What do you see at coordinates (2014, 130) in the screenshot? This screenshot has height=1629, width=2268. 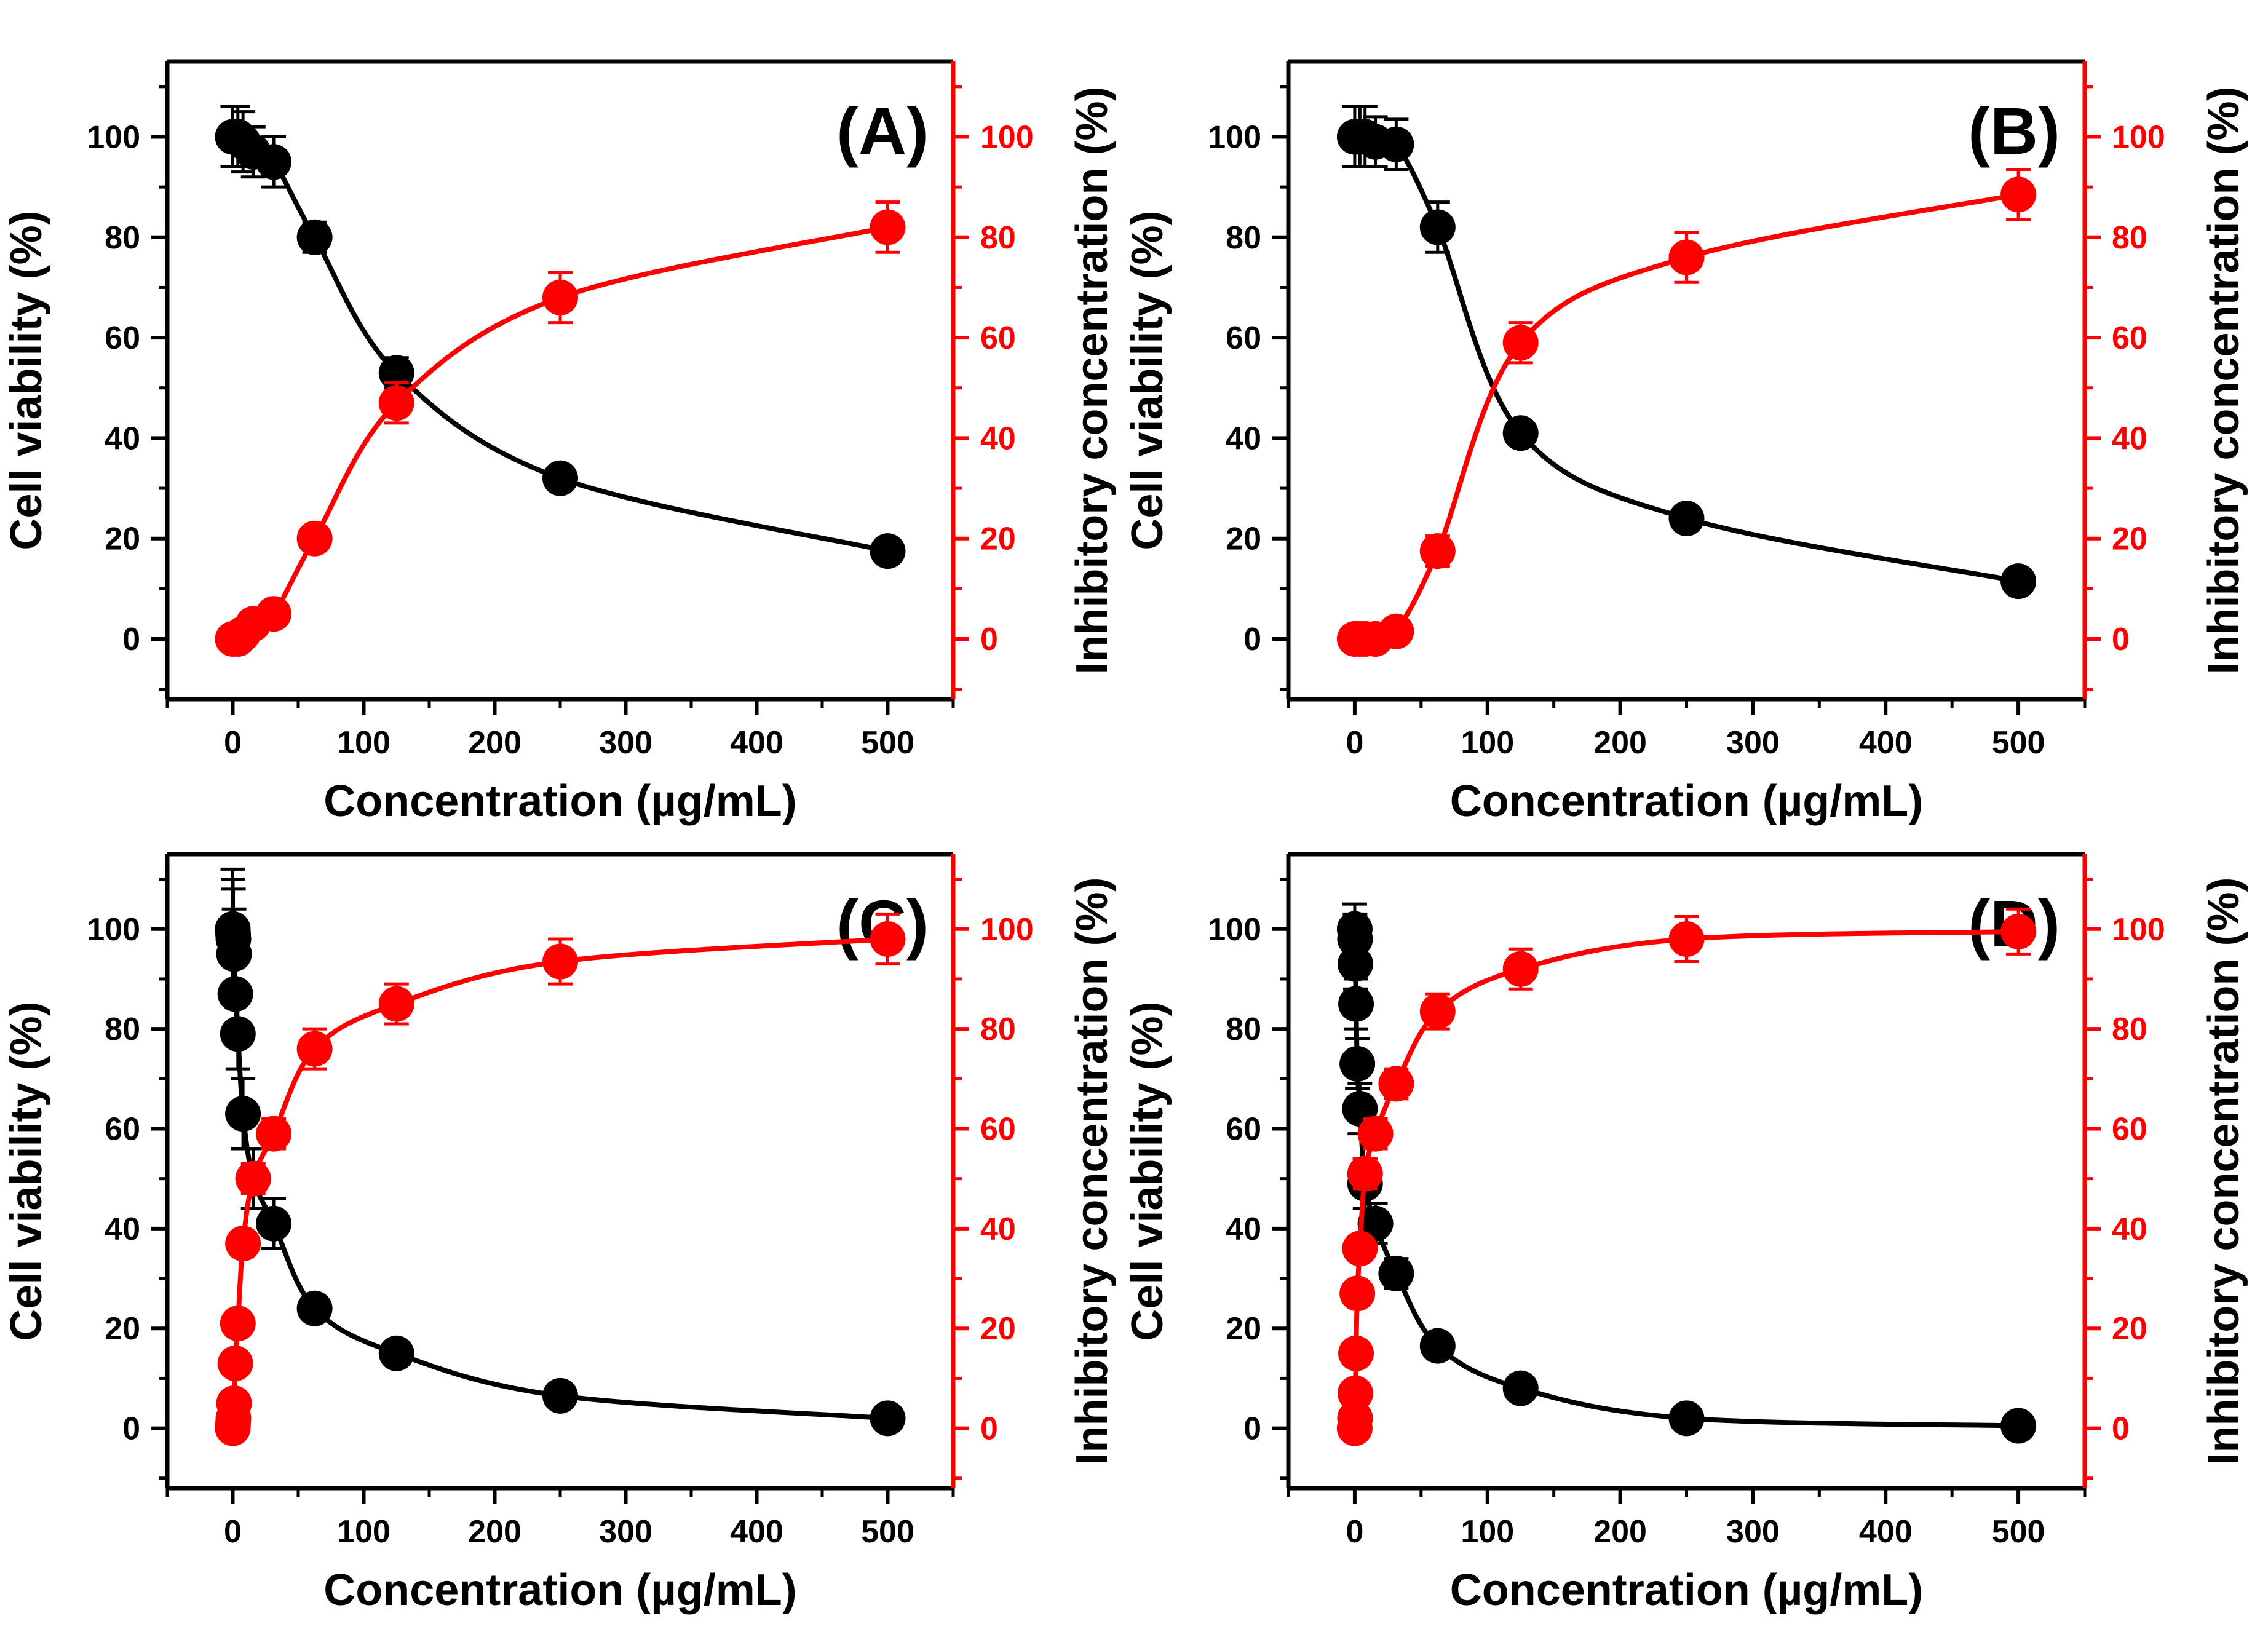 I see `panel-label: (B)` at bounding box center [2014, 130].